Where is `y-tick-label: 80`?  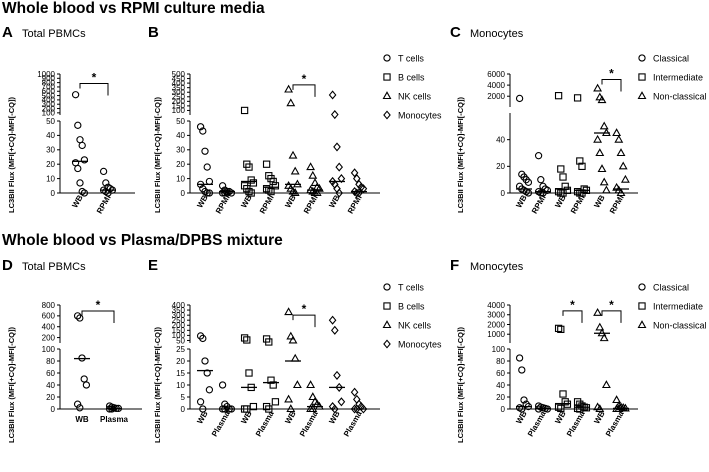 y-tick-label: 80 is located at coordinates (500, 361).